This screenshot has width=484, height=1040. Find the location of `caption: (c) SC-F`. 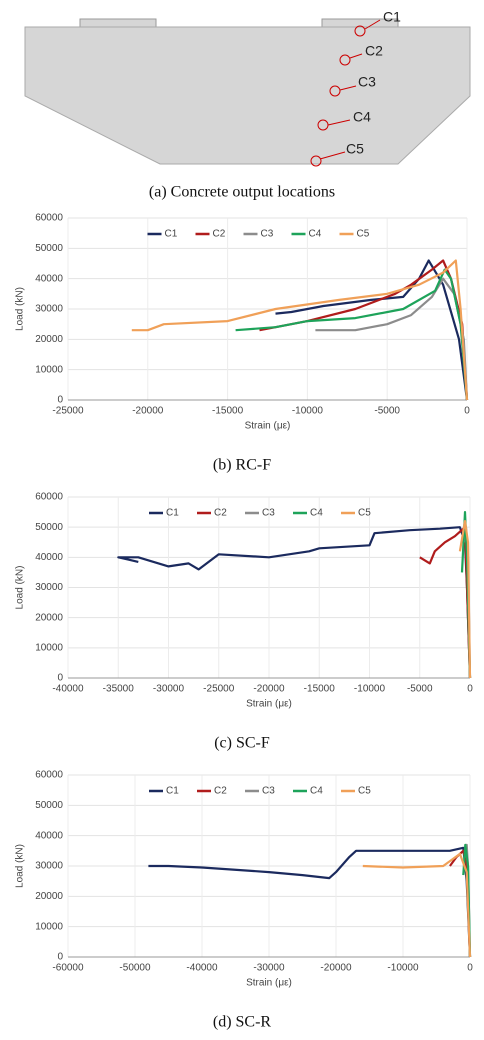

caption: (c) SC-F is located at coordinates (242, 743).